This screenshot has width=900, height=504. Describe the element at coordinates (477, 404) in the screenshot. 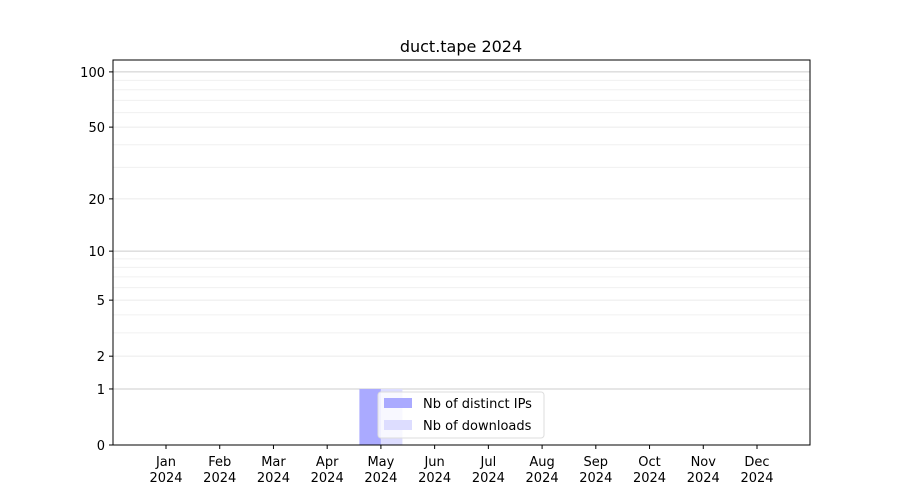

I see `legend-label: Nb of distinct IPs` at that location.